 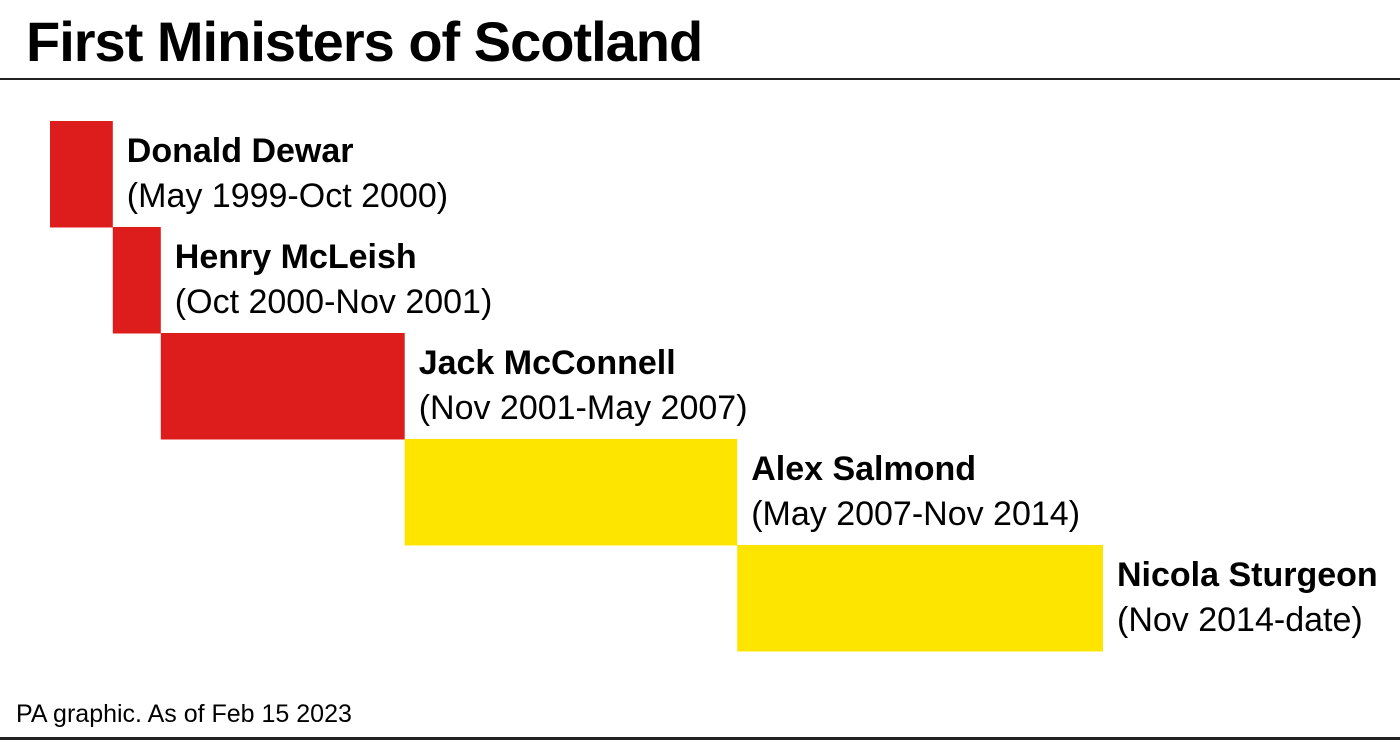 What do you see at coordinates (184, 714) in the screenshot?
I see `source-note: PA graphic. As of Feb 15 2023` at bounding box center [184, 714].